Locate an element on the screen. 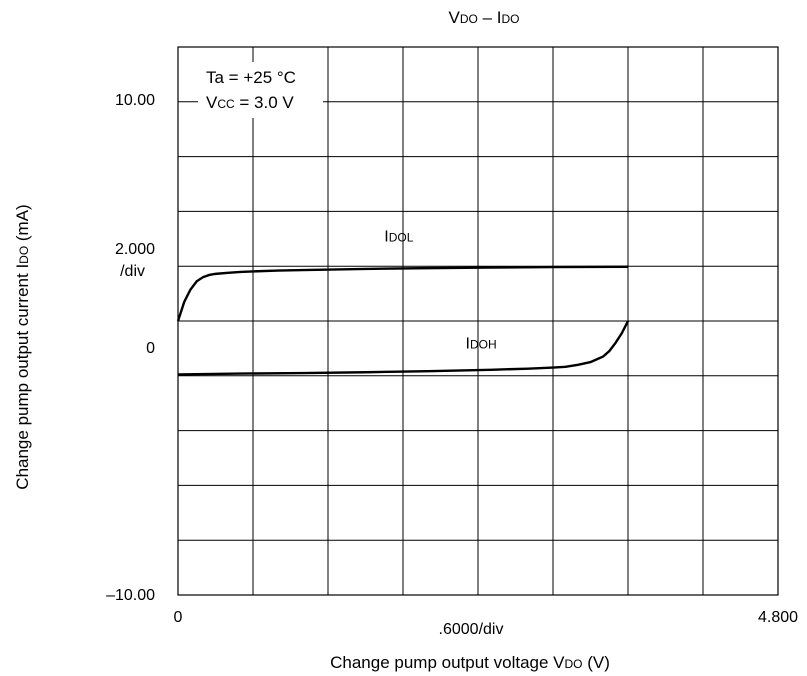  annotation-background is located at coordinates (260, 90).